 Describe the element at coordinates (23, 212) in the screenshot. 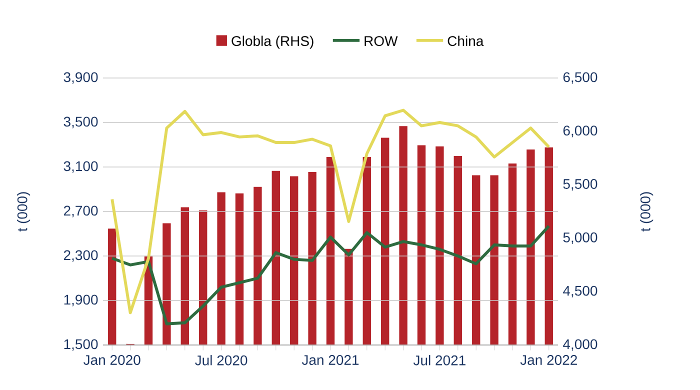

I see `y-axis-title: t (000)` at that location.